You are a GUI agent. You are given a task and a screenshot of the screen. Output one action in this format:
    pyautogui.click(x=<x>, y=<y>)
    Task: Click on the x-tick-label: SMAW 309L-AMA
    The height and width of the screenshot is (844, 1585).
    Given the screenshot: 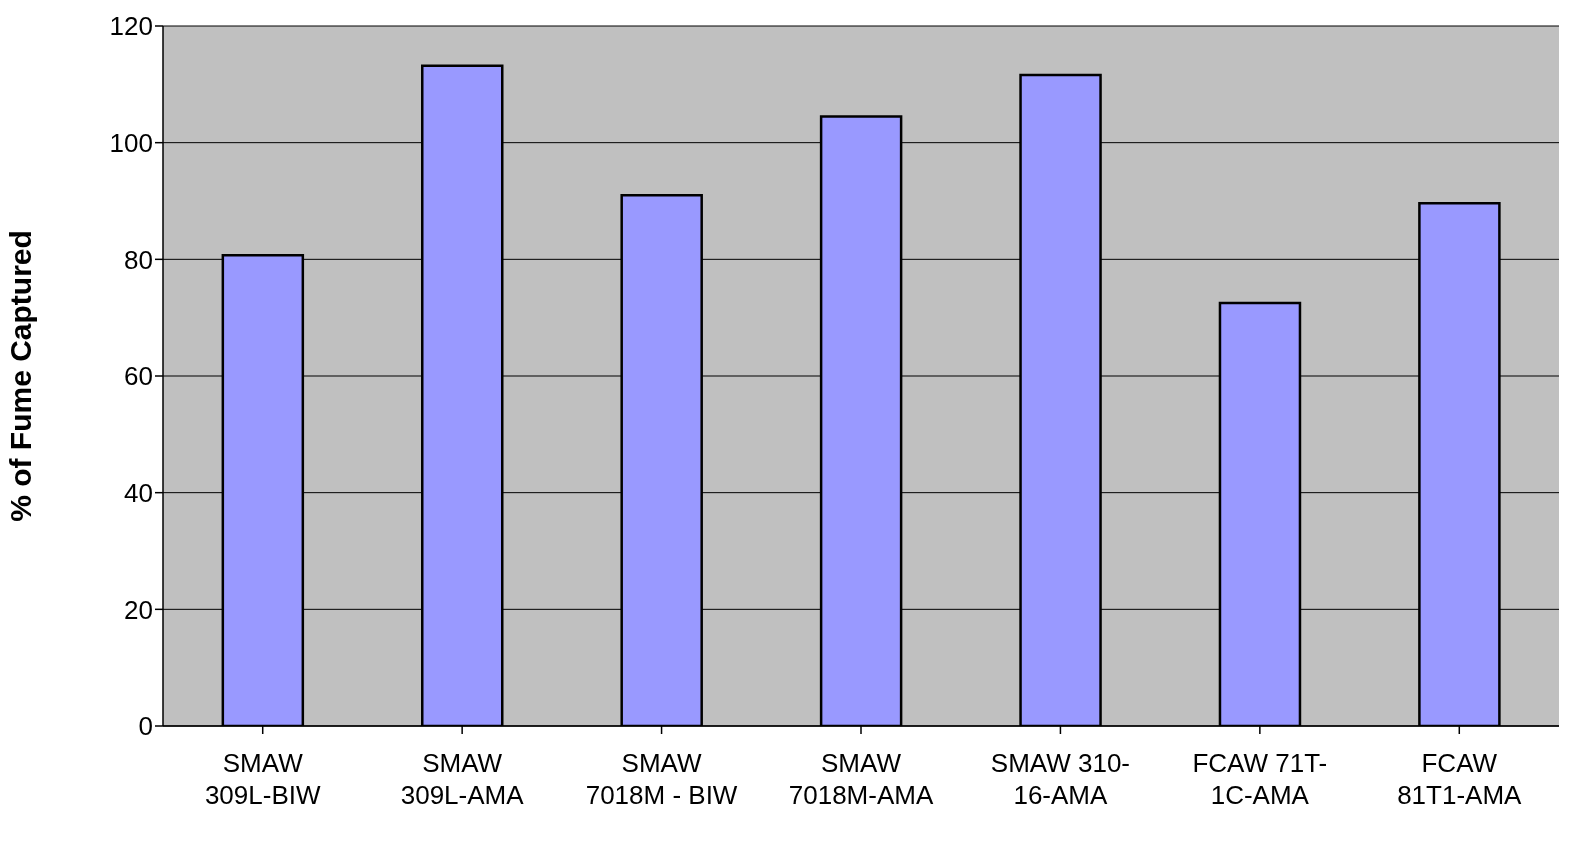 What is the action you would take?
    pyautogui.click(x=462, y=779)
    